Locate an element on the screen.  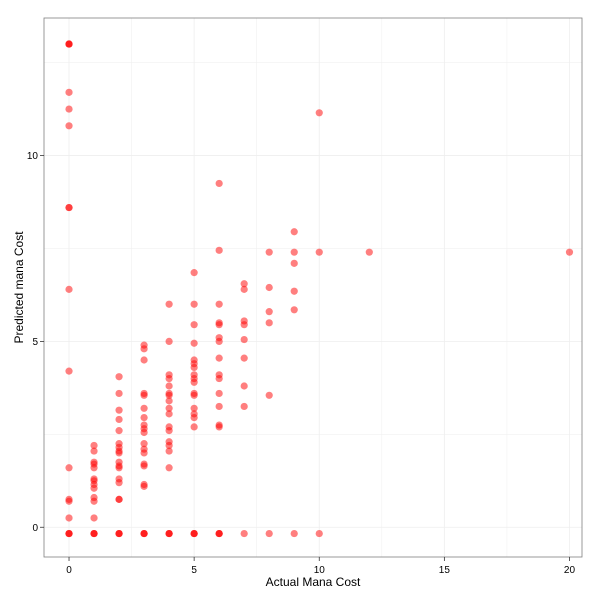
x-tick-label: 5 is located at coordinates (194, 570).